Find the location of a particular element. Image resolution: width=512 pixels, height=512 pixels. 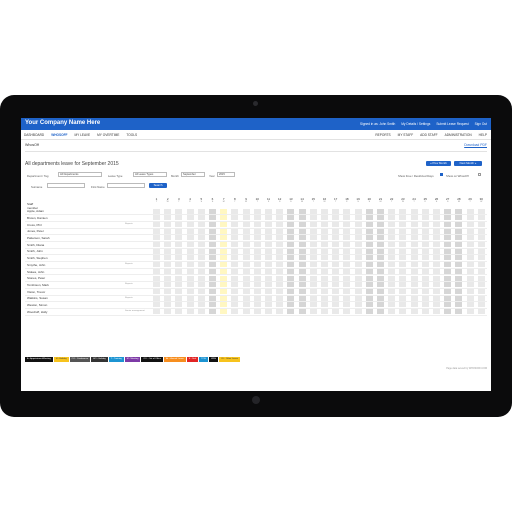

staff-row: Weston, Simon is located at coordinates (256, 305).